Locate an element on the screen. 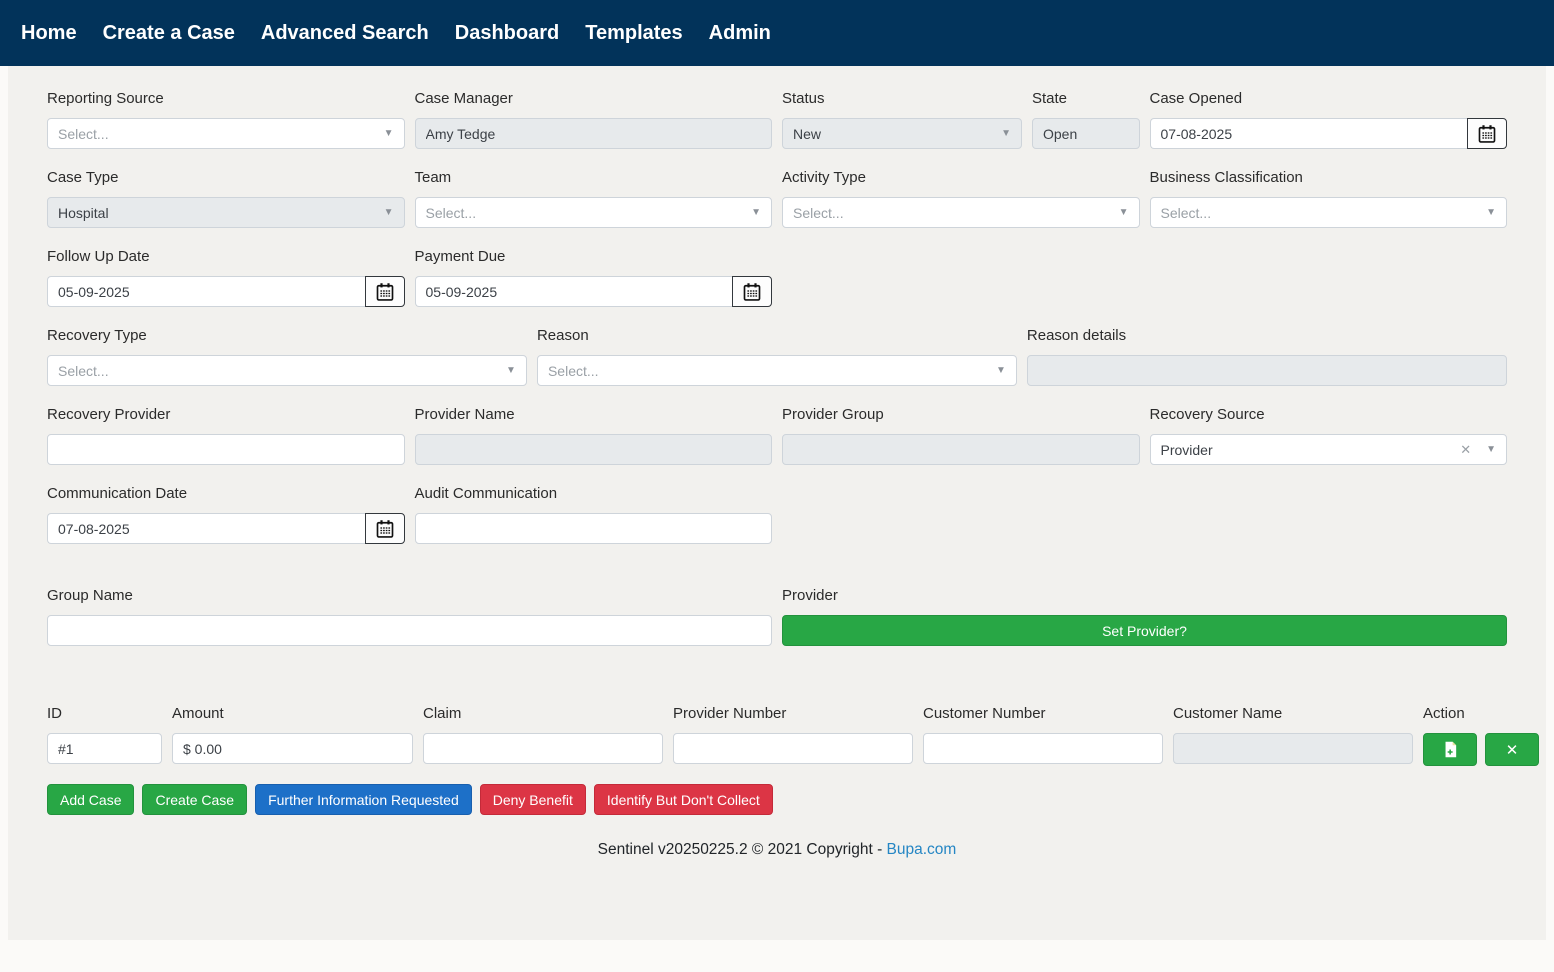 This screenshot has width=1554, height=972. field-claim-provider-number: Provider Number is located at coordinates (793, 734).